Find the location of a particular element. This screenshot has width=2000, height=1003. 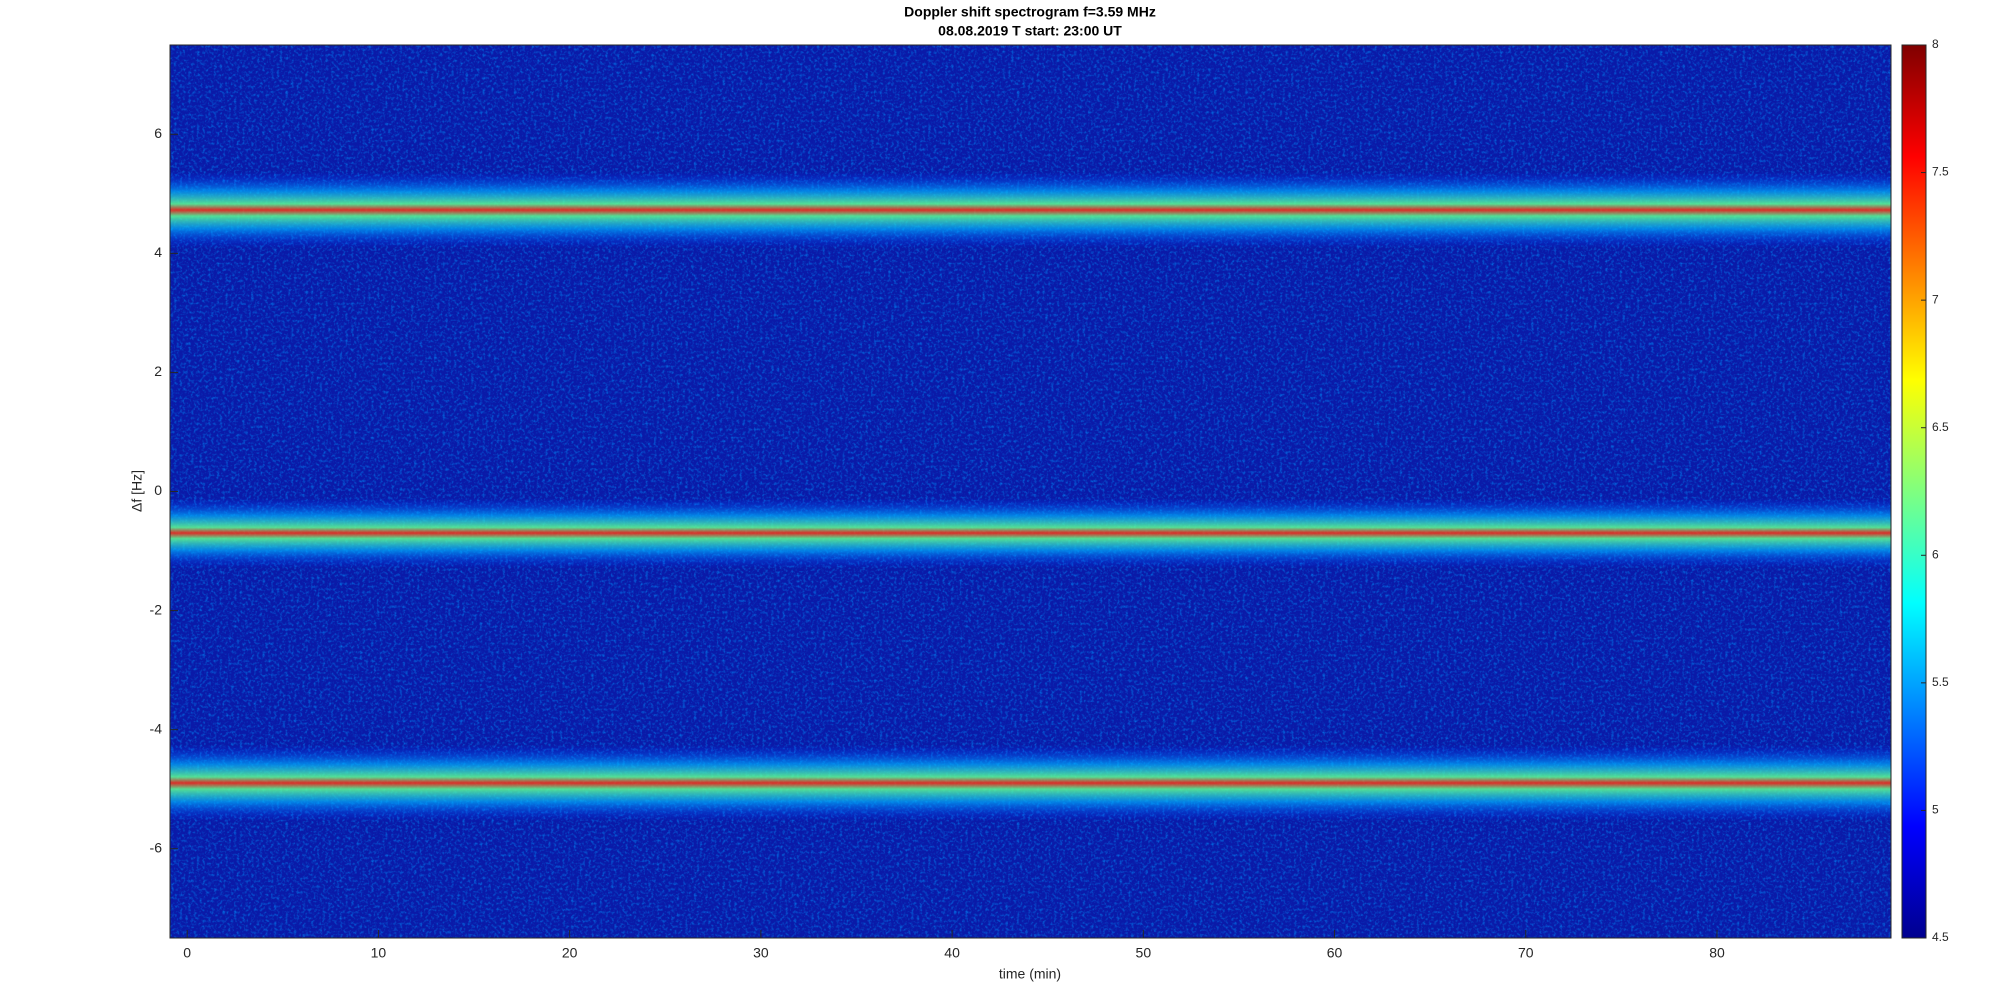

colorbar-tick-label: 5 is located at coordinates (1935, 810).